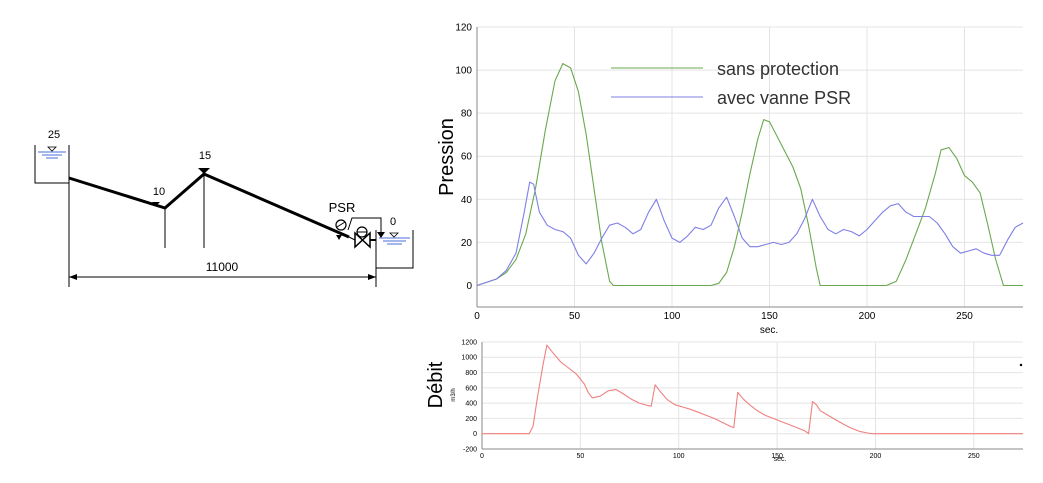  I want to click on flow-x-tick: 250, so click(974, 456).